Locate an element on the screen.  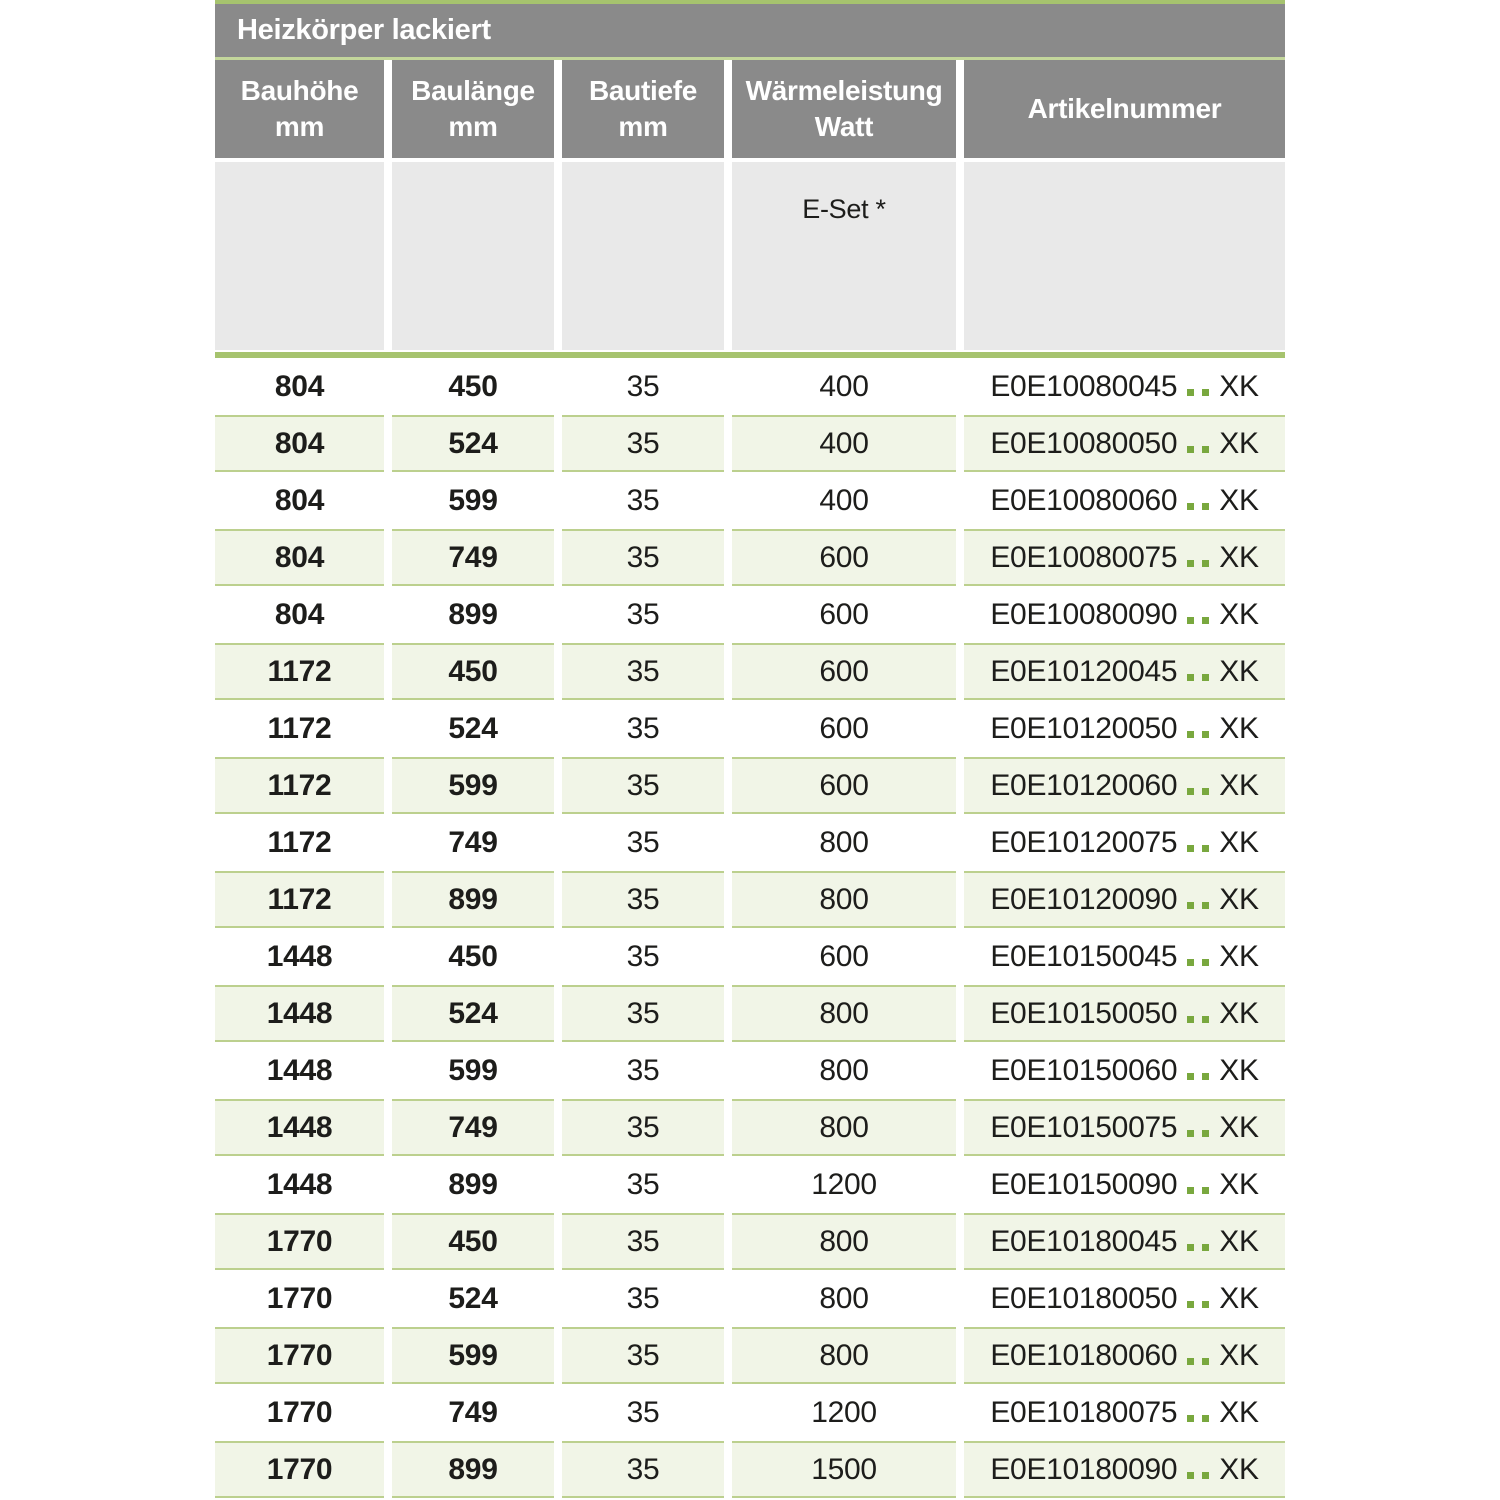
cell-artikelnummer: E0E10150050 XK is located at coordinates (1124, 1013).